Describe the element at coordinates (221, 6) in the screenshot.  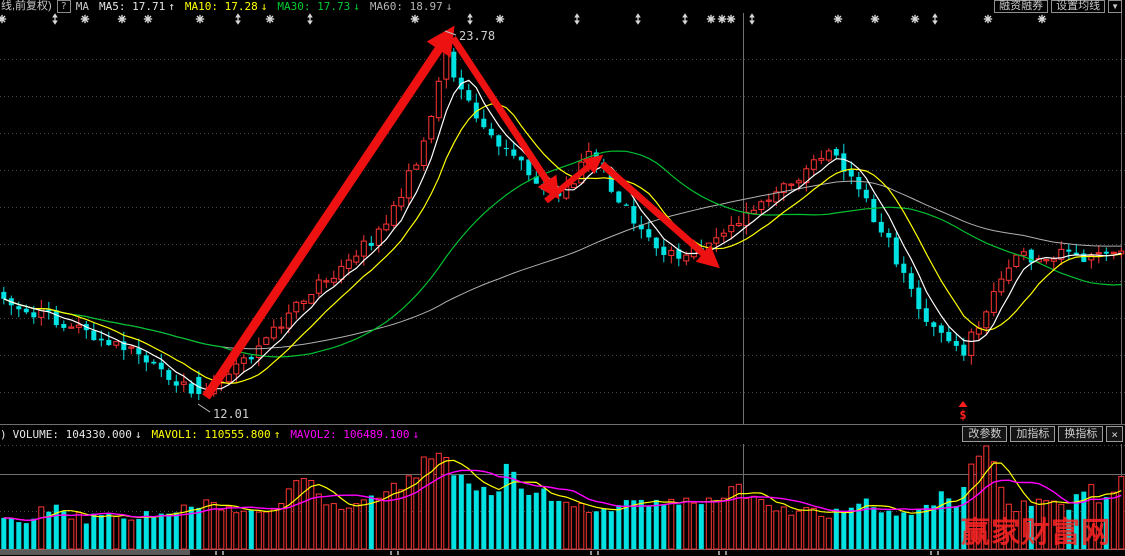
I see `ma10-value: MA10: 17.28` at that location.